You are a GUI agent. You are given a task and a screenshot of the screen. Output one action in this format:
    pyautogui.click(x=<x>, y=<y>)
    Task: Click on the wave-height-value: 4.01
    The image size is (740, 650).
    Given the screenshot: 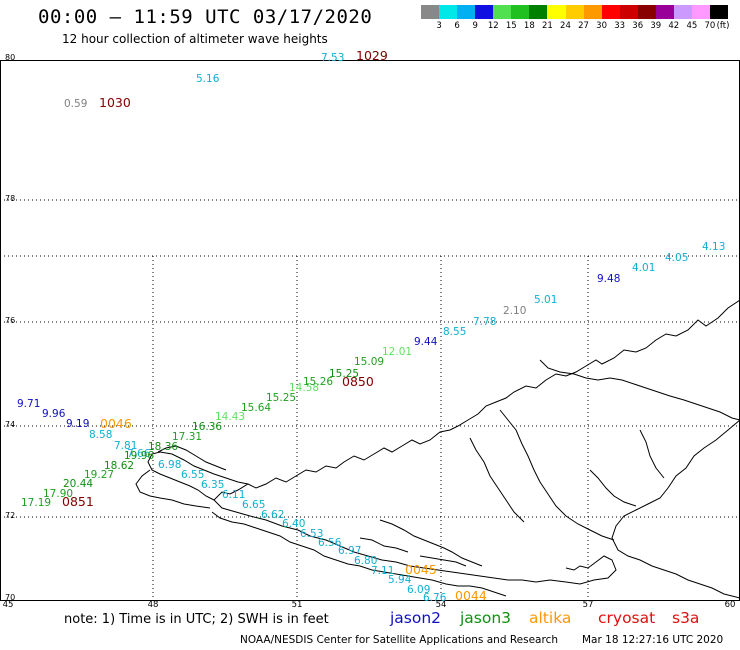 What is the action you would take?
    pyautogui.click(x=644, y=268)
    